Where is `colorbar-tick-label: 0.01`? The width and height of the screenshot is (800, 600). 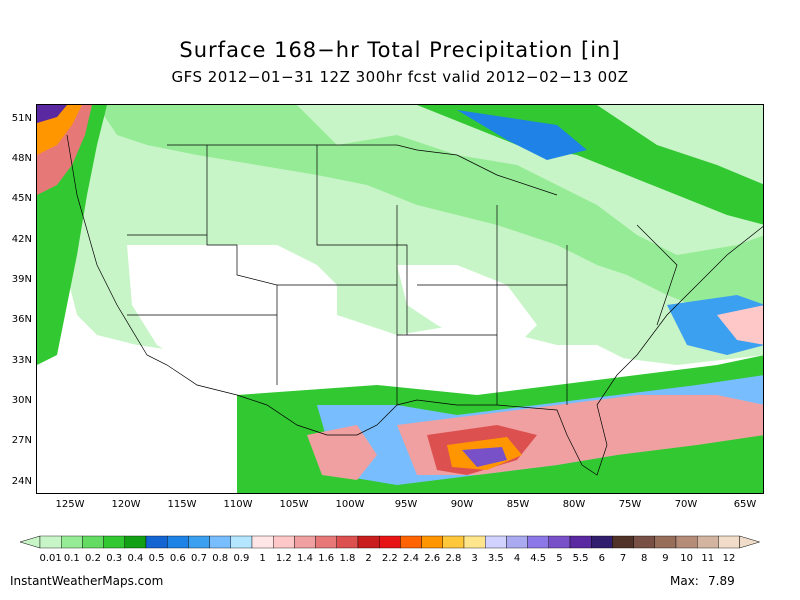
colorbar-tick-label: 0.01 is located at coordinates (50, 558).